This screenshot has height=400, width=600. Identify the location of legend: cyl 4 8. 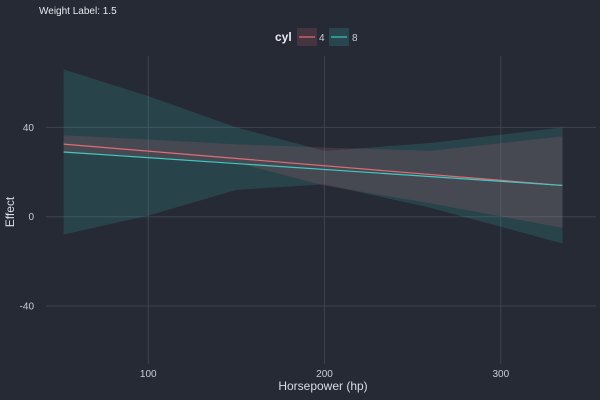
(316, 37).